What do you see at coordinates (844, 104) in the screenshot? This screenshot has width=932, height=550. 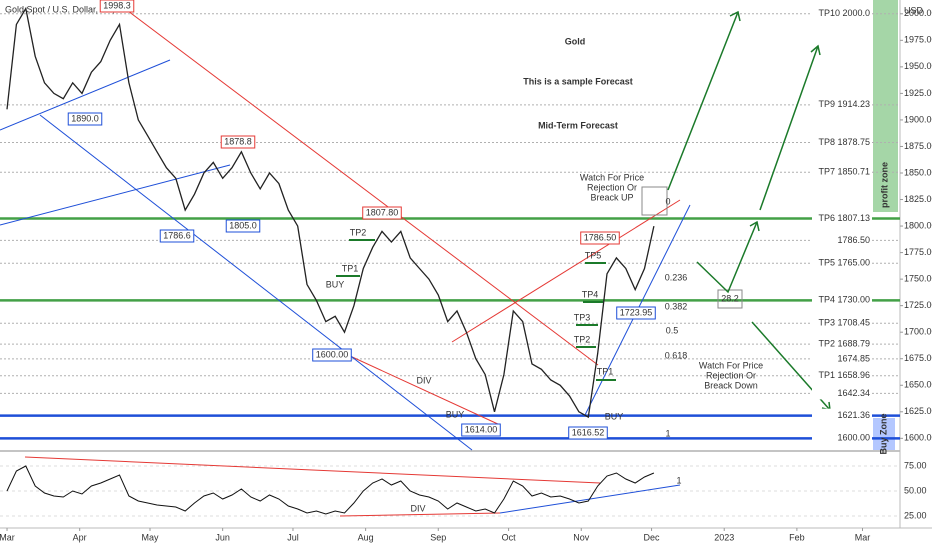 I see `level-label: TP9 1914.23` at bounding box center [844, 104].